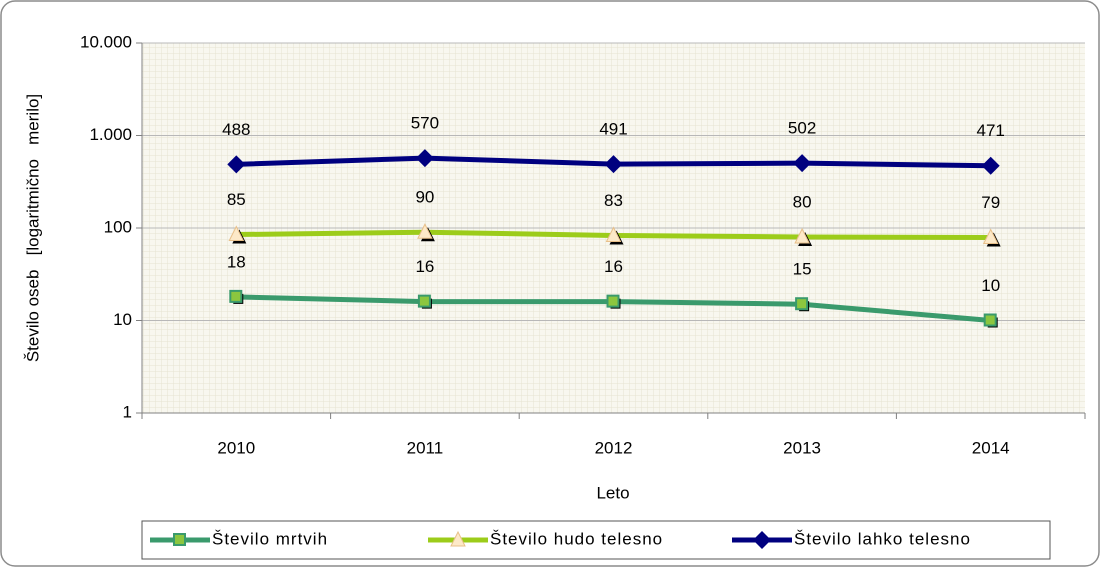 The width and height of the screenshot is (1101, 568). What do you see at coordinates (236, 129) in the screenshot?
I see `data-label: 488` at bounding box center [236, 129].